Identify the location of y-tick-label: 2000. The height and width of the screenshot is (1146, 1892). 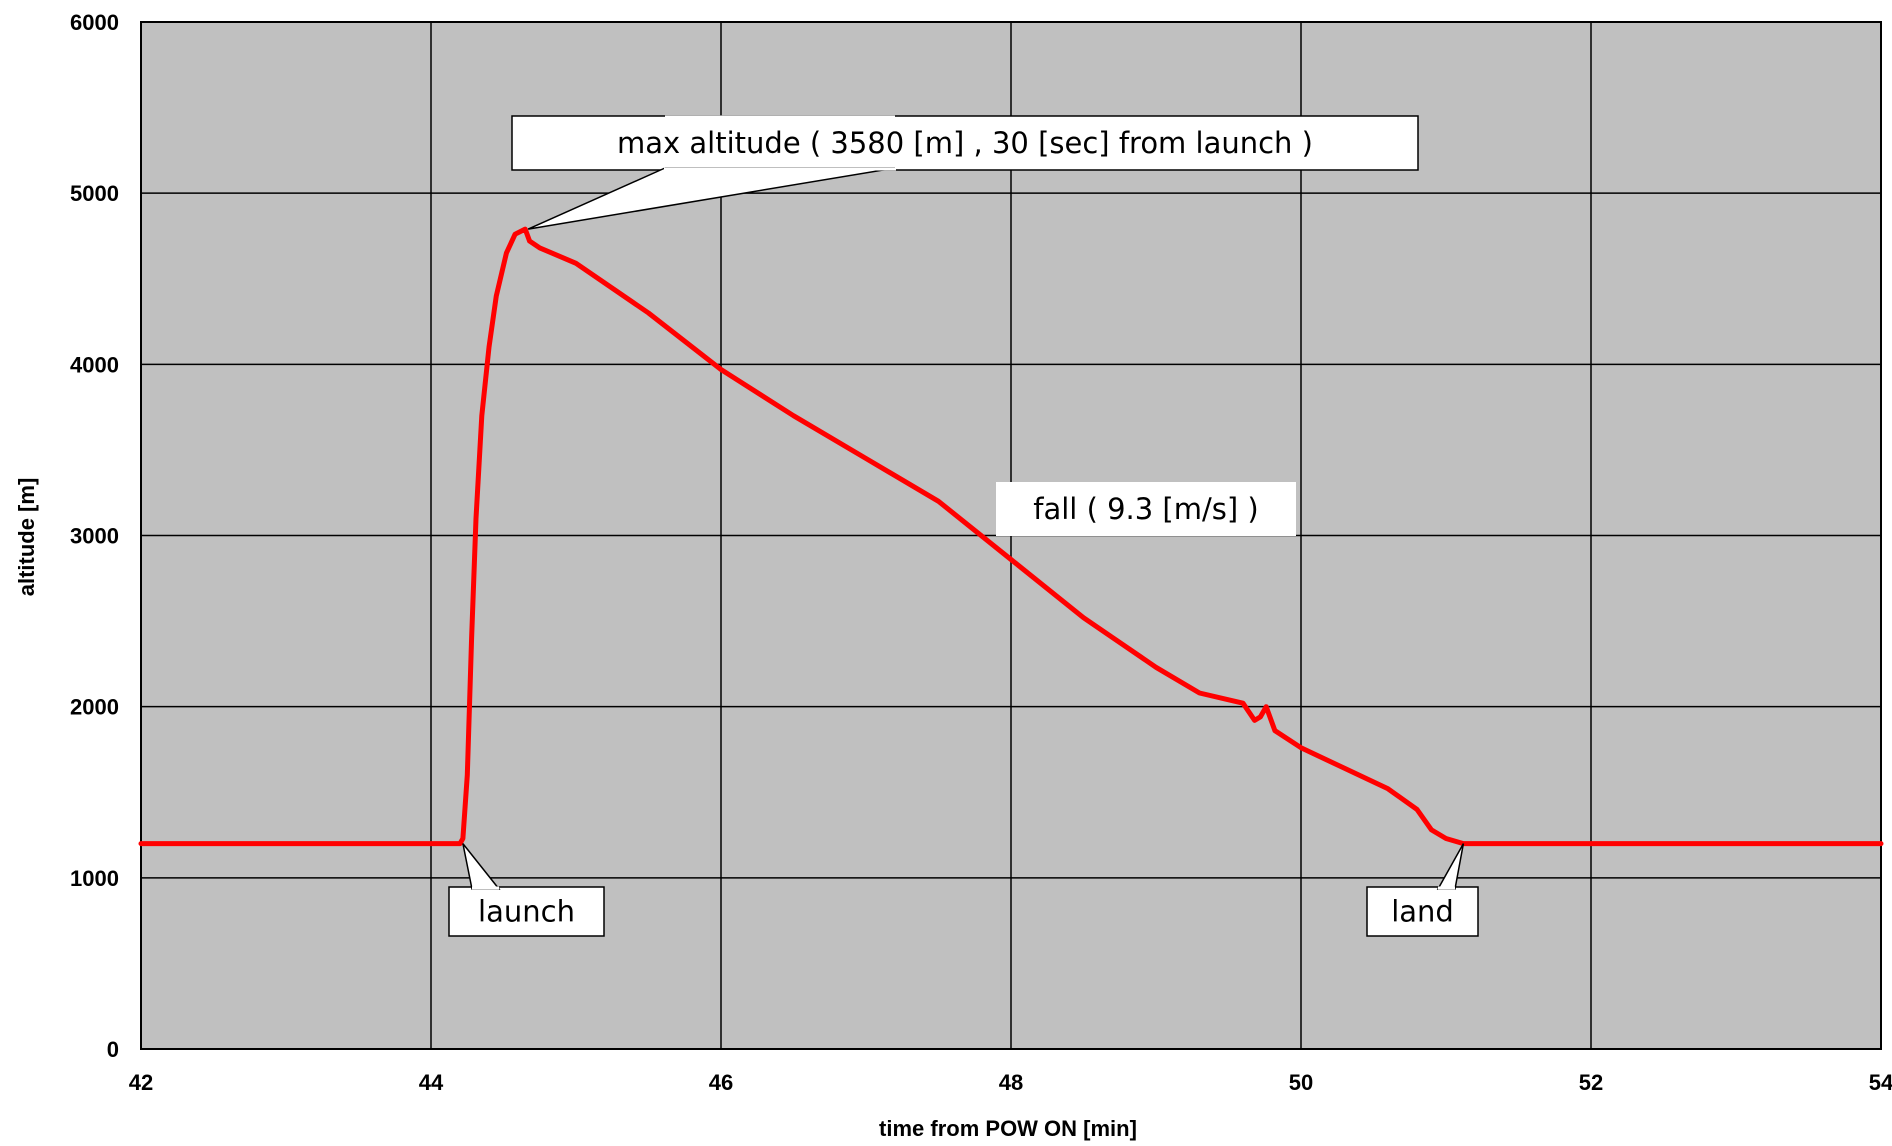
(94, 707).